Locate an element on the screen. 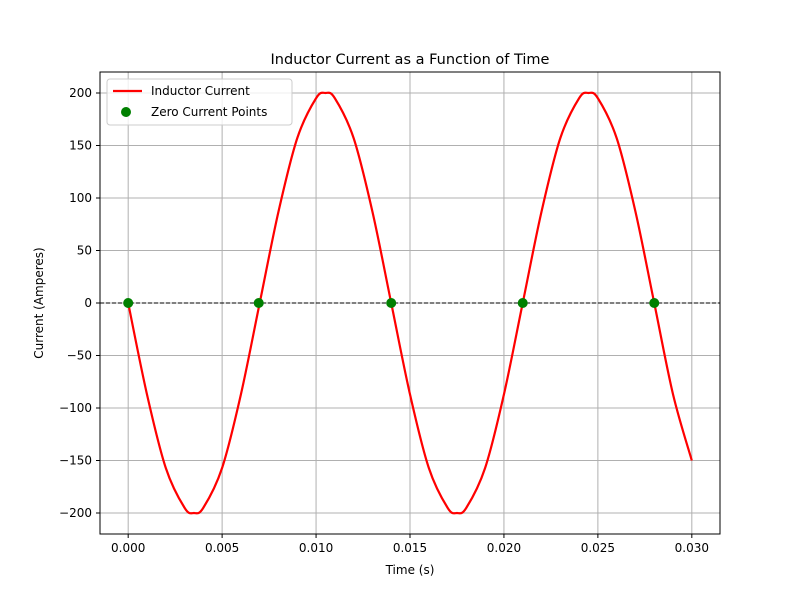  y-tick-label: −150 is located at coordinates (75, 461).